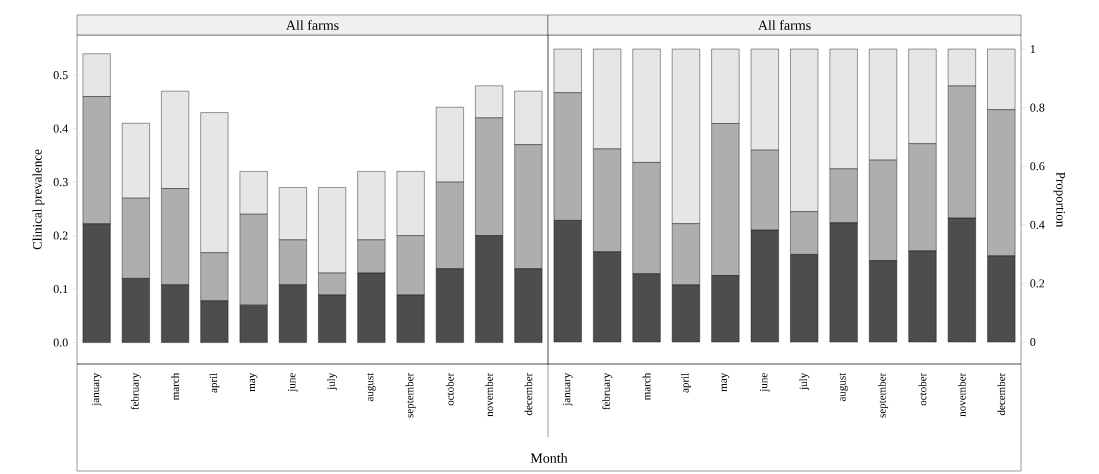 This screenshot has width=1099, height=474. Describe the element at coordinates (38, 199) in the screenshot. I see `y-axis-title: Clinical prevalence` at that location.